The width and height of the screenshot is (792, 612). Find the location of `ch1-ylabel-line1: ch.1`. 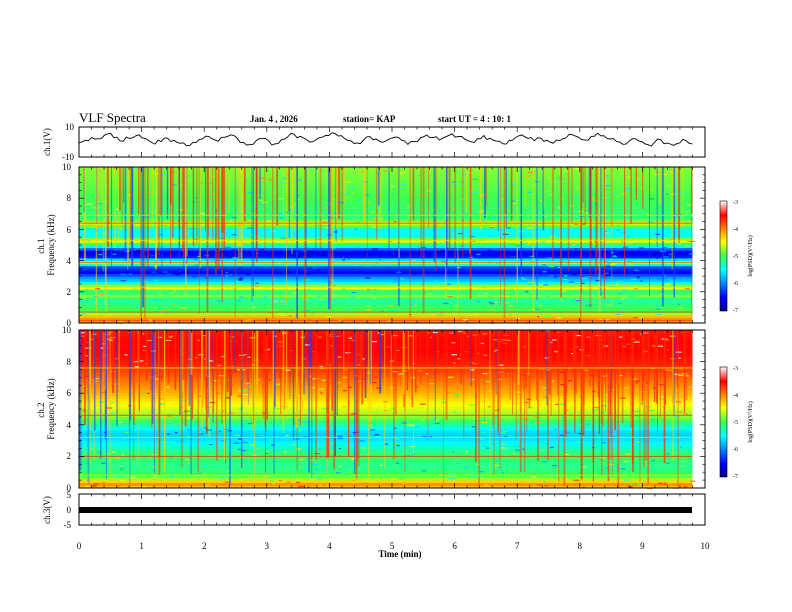

ch1-ylabel-line1: ch.1 is located at coordinates (41, 246).